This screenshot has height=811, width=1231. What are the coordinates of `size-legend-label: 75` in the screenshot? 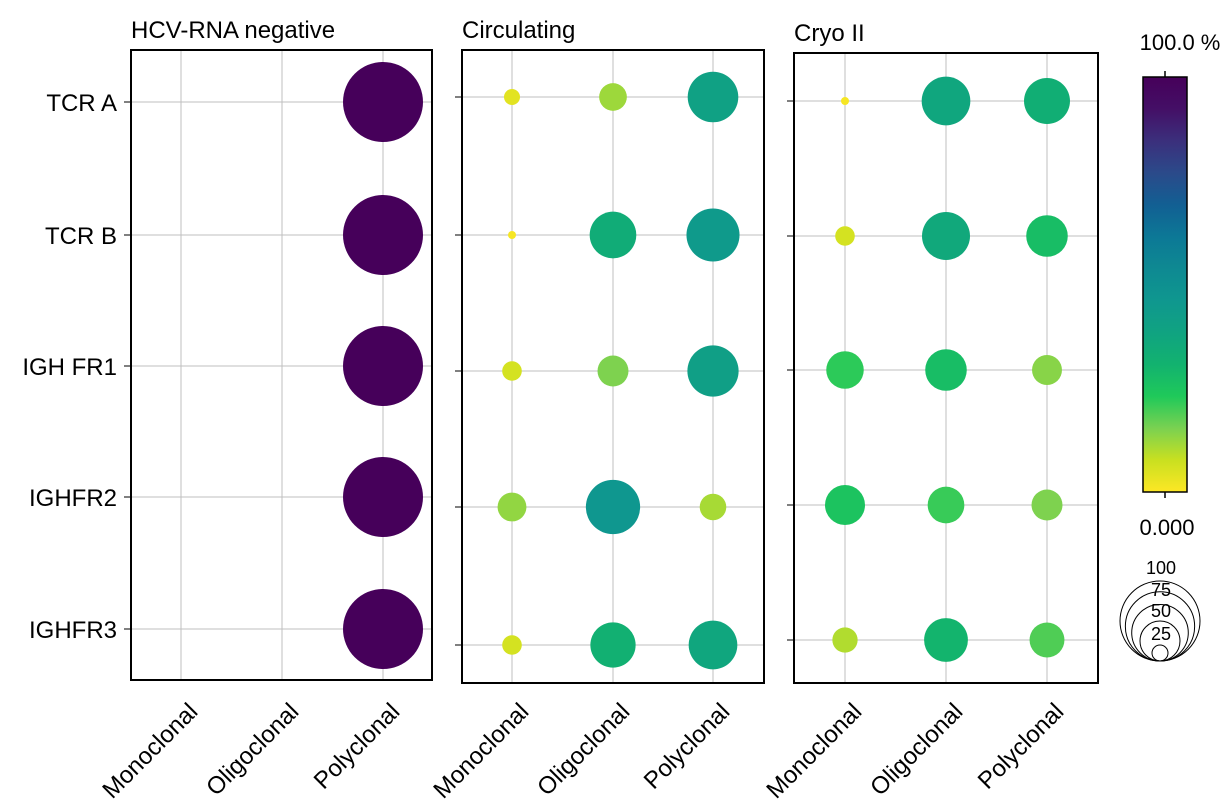 It's located at (1161, 590).